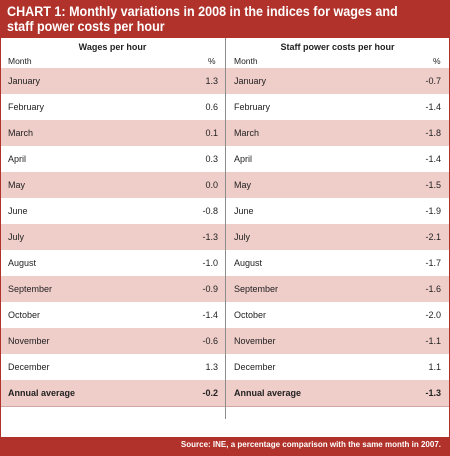  Describe the element at coordinates (210, 289) in the screenshot. I see `wages-value: -0.9` at that location.